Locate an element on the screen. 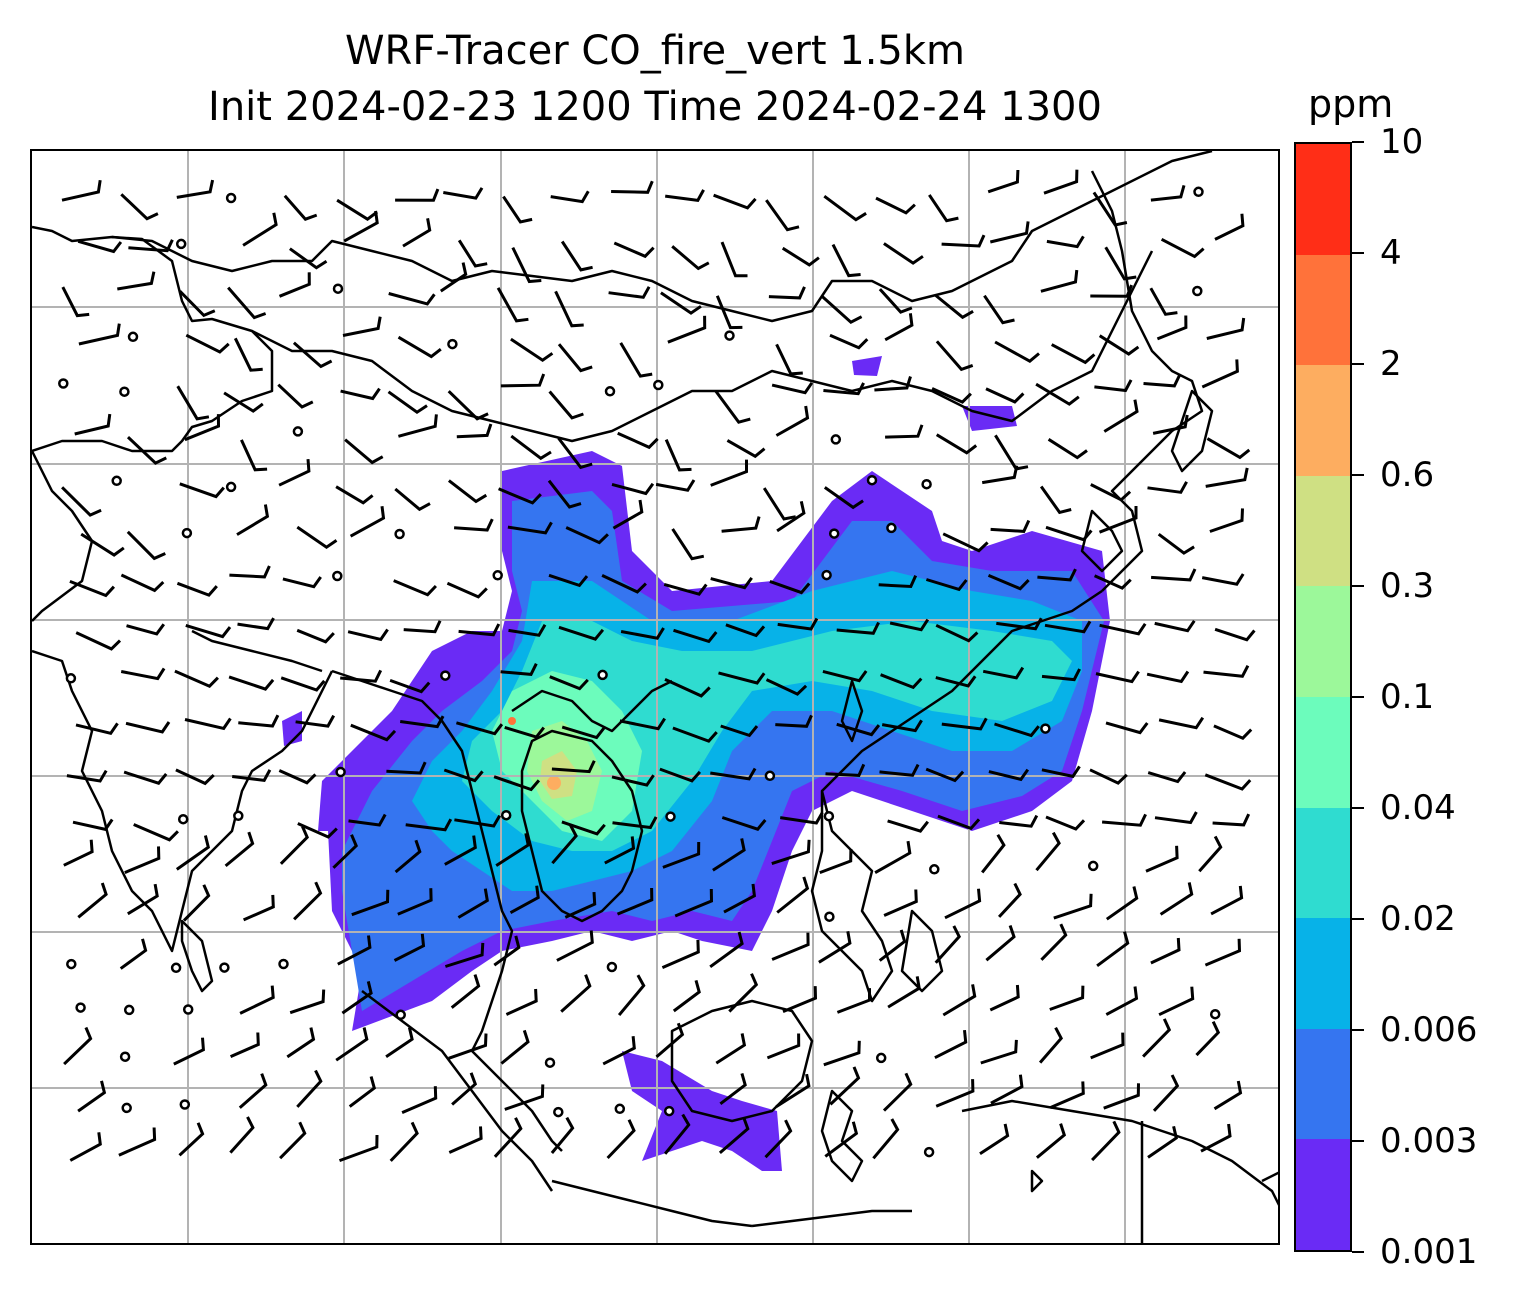  plume-hotspot is located at coordinates (554, 783).